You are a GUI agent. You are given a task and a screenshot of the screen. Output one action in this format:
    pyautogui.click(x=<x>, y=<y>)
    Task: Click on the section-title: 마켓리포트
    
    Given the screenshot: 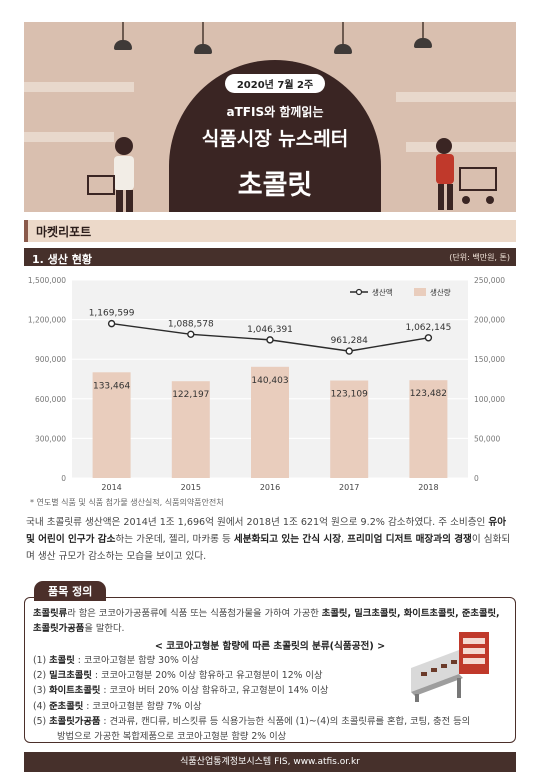 What is the action you would take?
    pyautogui.click(x=64, y=232)
    